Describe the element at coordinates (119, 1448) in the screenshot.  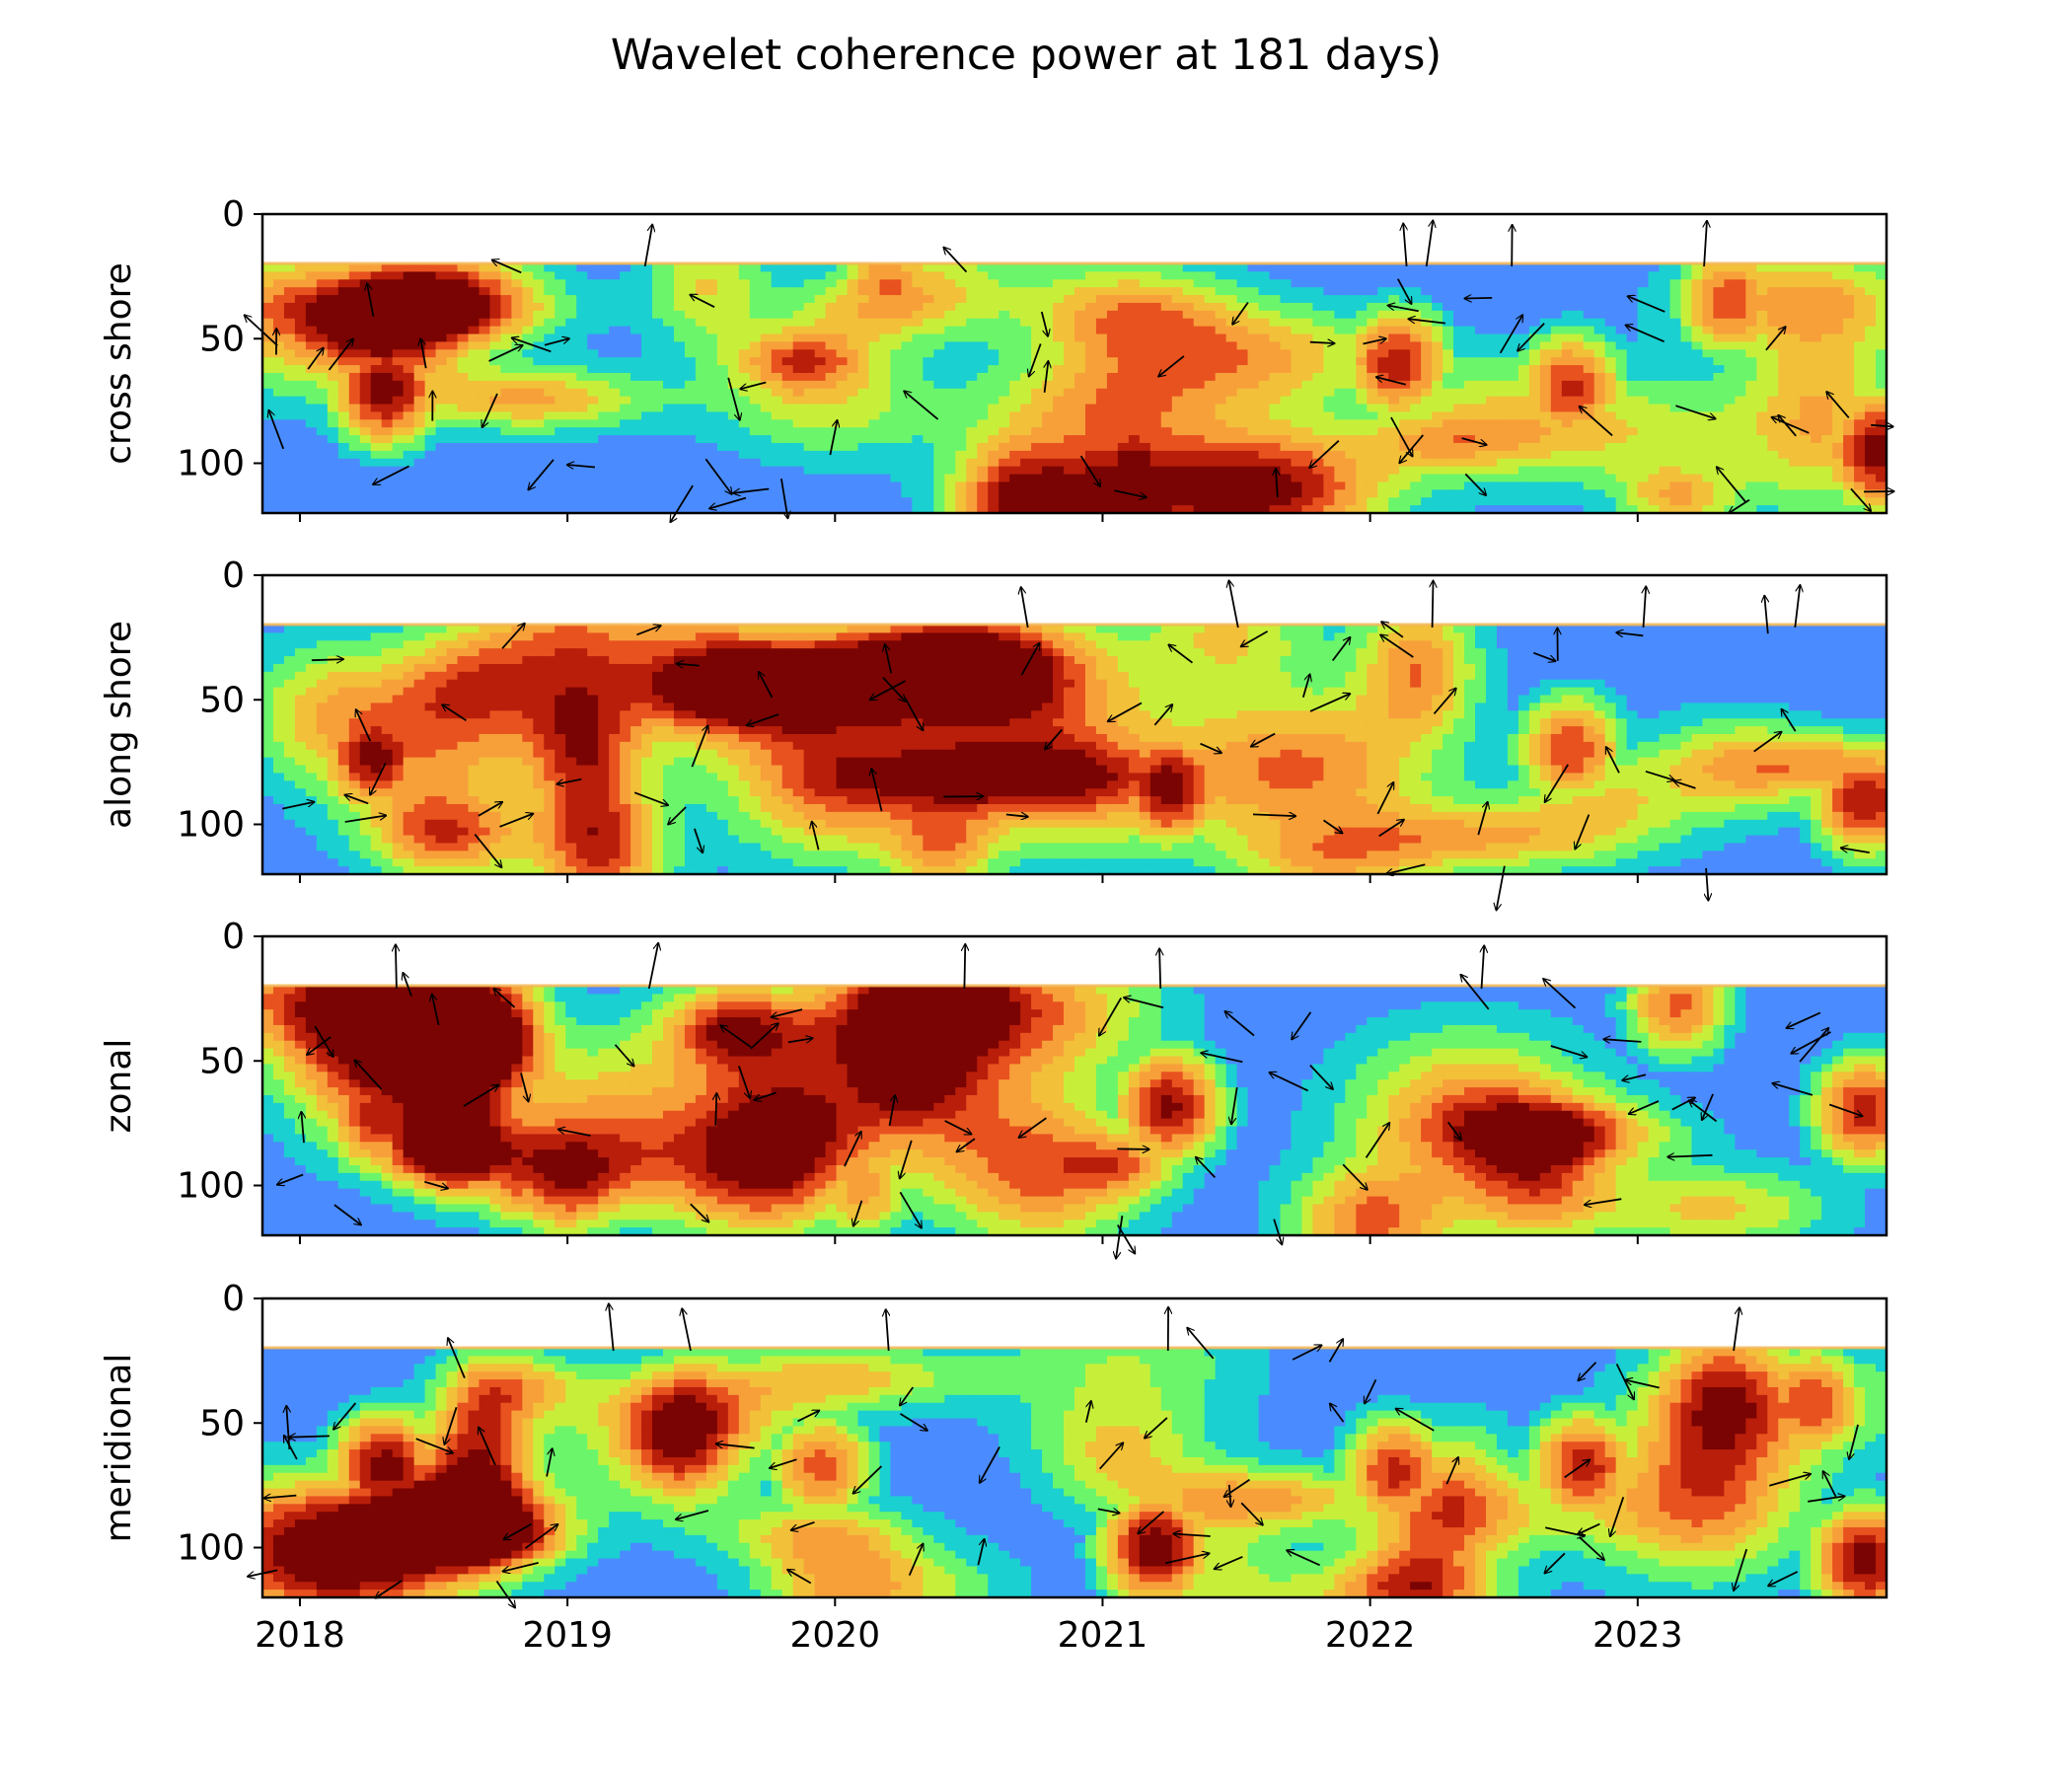
I see `y-axis-label: meridional` at that location.